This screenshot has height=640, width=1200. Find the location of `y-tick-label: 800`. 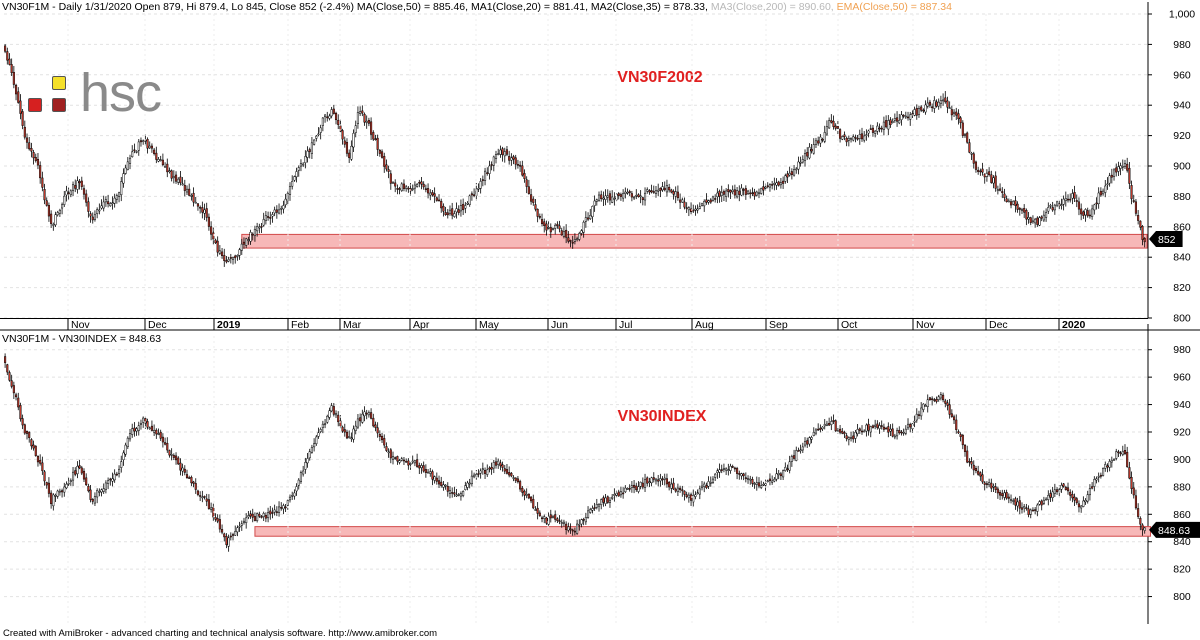

y-tick-label: 800 is located at coordinates (1182, 597).